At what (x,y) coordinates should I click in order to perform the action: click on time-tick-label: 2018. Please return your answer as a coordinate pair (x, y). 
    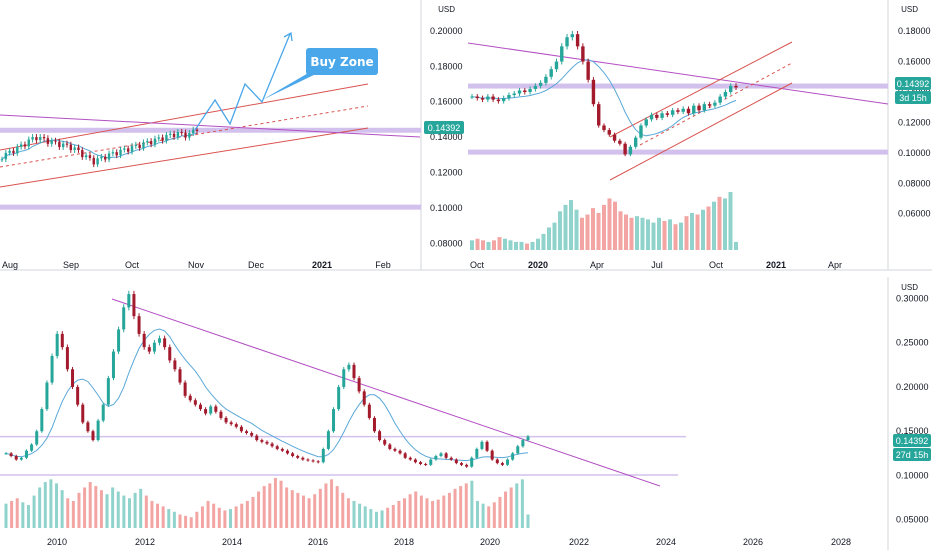
    Looking at the image, I should click on (404, 542).